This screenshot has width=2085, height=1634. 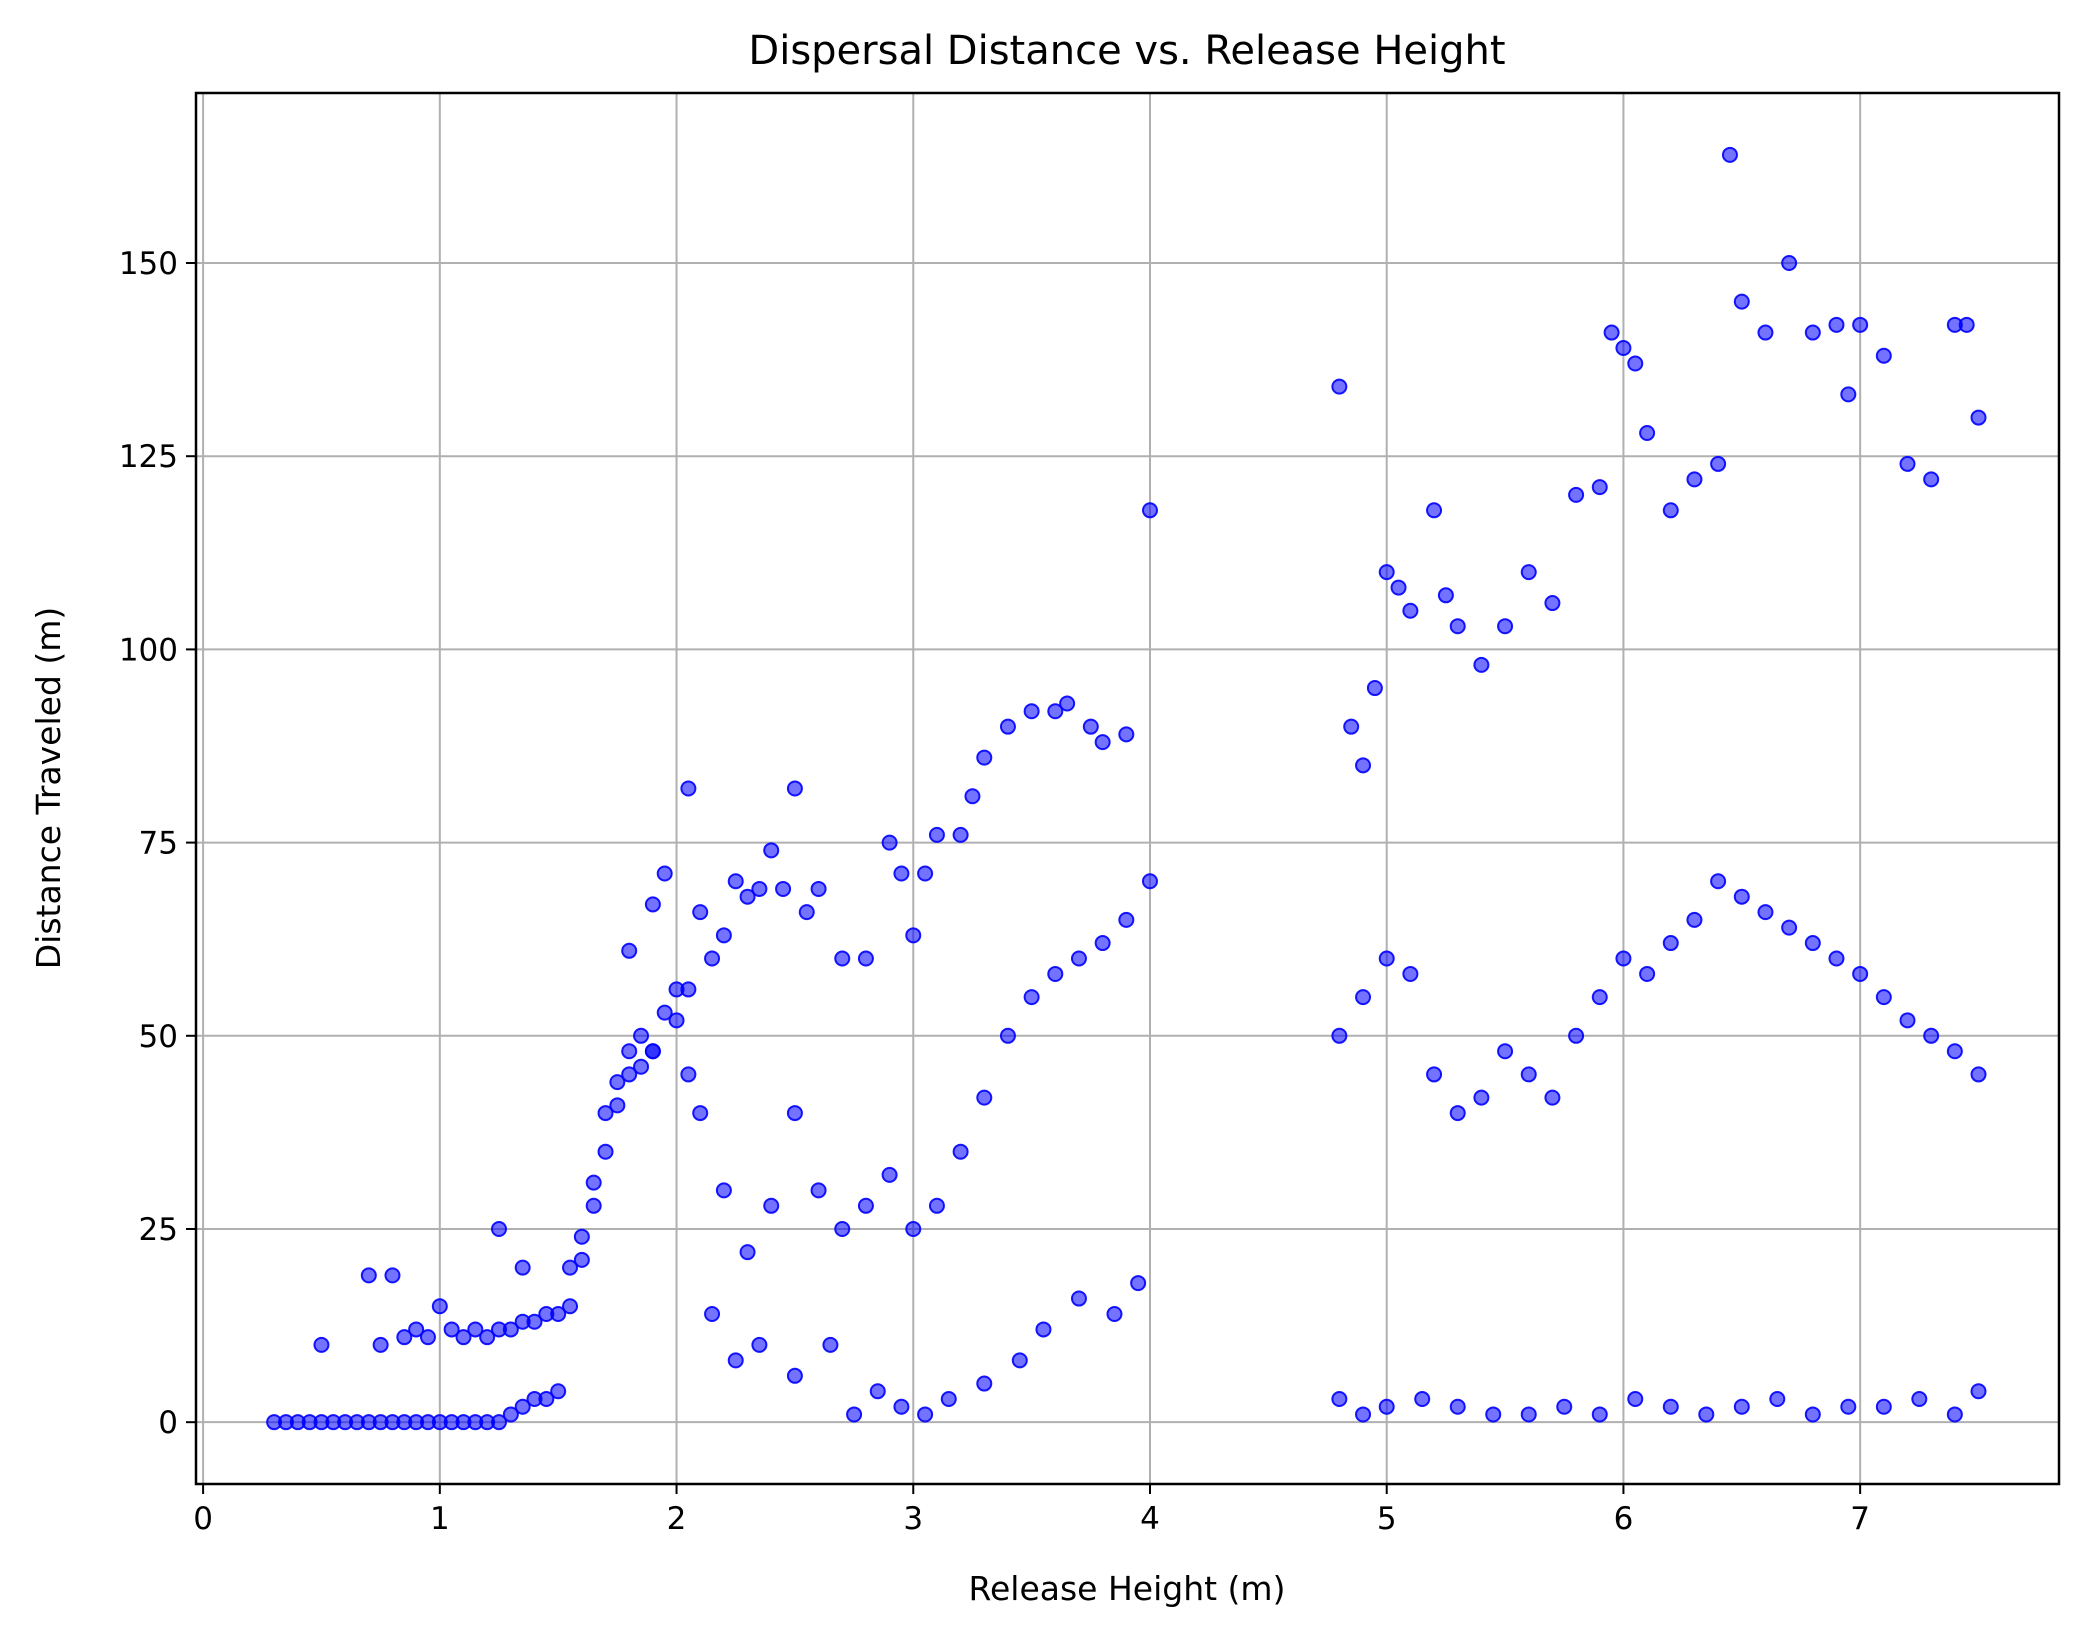 What do you see at coordinates (168, 1423) in the screenshot?
I see `y-tick-label: 0` at bounding box center [168, 1423].